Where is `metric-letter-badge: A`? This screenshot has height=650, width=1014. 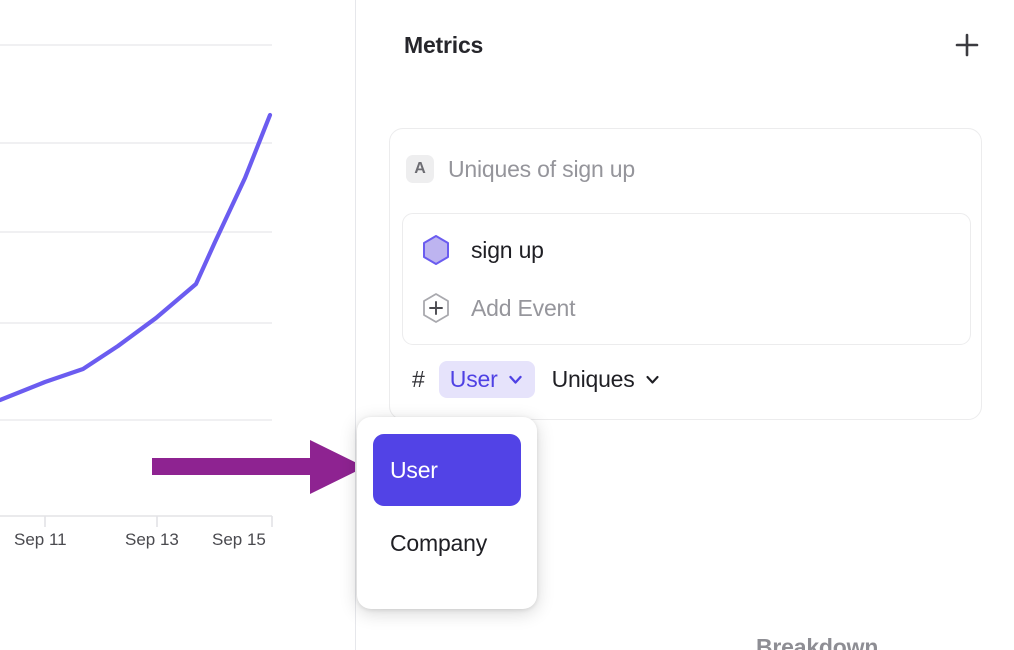 metric-letter-badge: A is located at coordinates (420, 169).